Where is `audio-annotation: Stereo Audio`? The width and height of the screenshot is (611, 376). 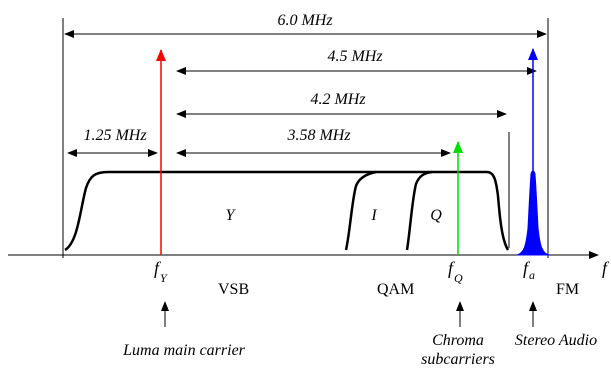 audio-annotation: Stereo Audio is located at coordinates (556, 340).